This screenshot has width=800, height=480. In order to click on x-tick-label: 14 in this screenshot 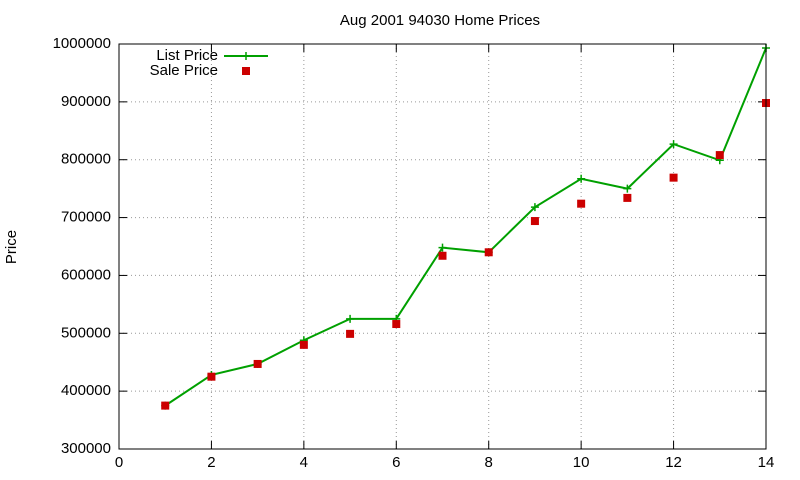, I will do `click(766, 462)`.